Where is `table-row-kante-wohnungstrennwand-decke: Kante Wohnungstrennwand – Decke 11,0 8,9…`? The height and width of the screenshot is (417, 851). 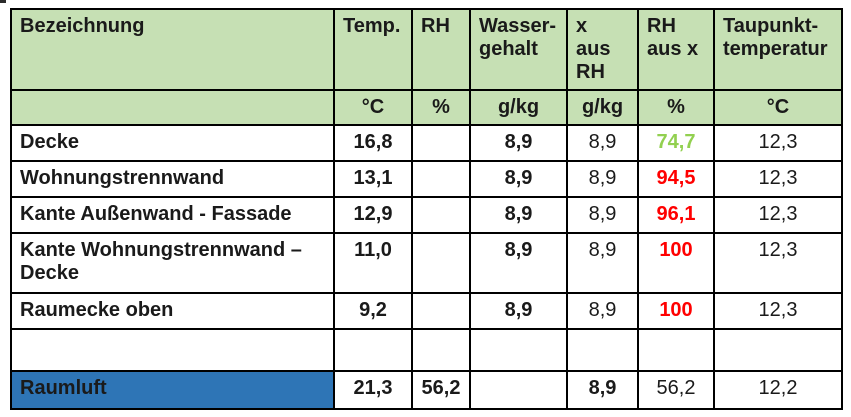
table-row-kante-wohnungstrennwand-decke: Kante Wohnungstrennwand – Decke 11,0 8,9… is located at coordinates (426, 263).